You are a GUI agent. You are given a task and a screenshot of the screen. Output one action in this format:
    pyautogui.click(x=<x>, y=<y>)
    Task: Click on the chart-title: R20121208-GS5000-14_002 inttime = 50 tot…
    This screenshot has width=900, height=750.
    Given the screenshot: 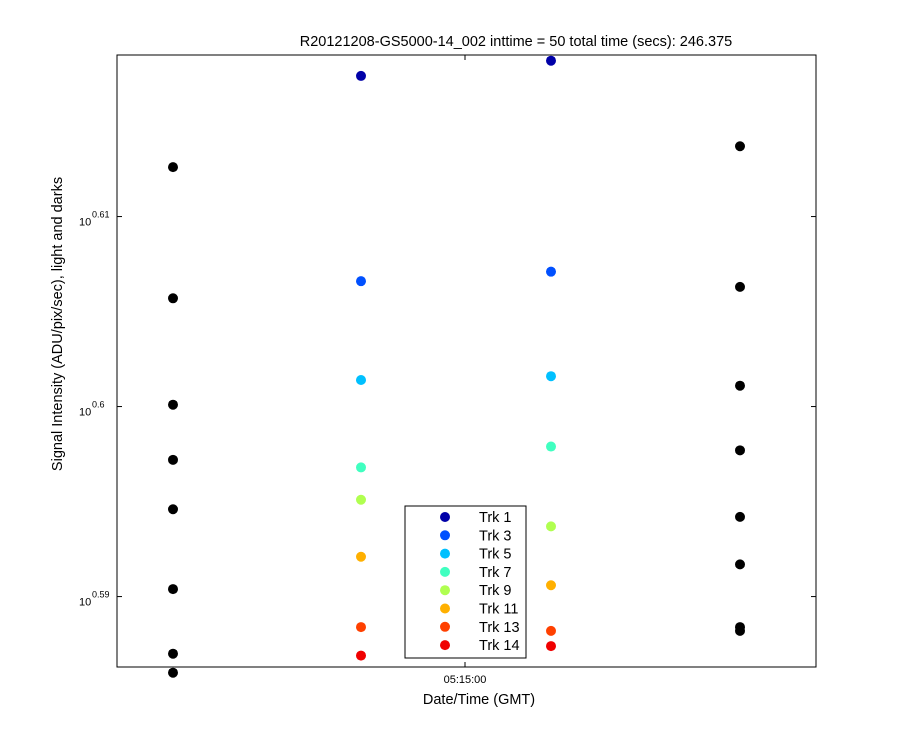 What is the action you would take?
    pyautogui.click(x=516, y=42)
    